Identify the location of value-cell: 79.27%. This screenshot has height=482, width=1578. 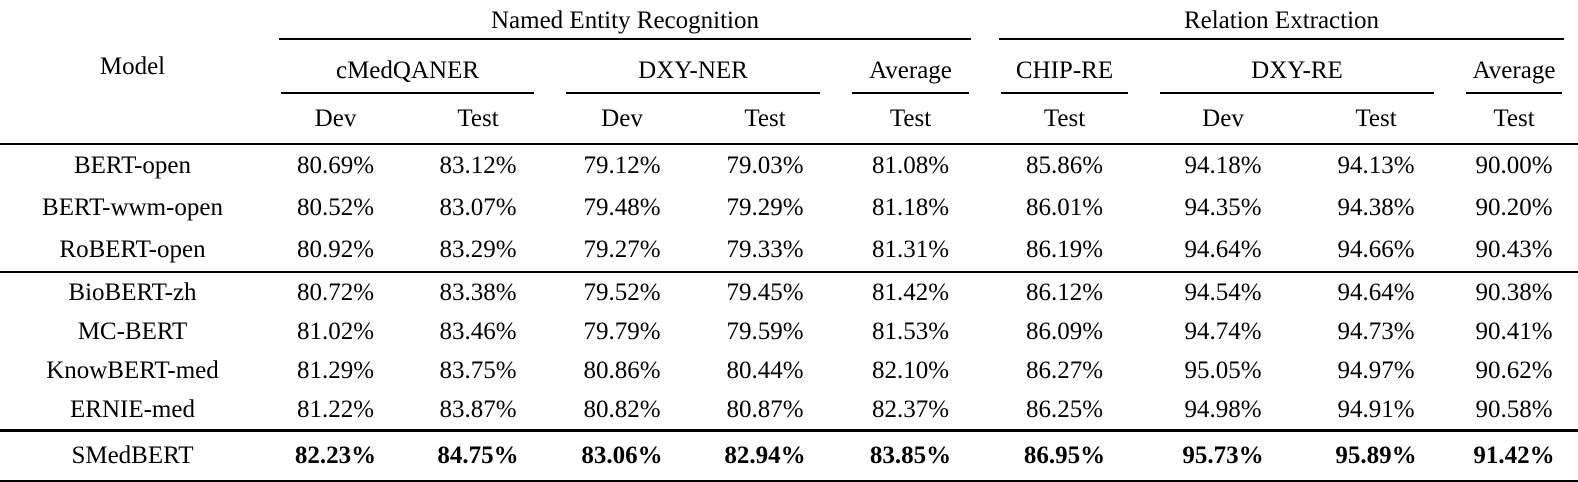
(622, 251).